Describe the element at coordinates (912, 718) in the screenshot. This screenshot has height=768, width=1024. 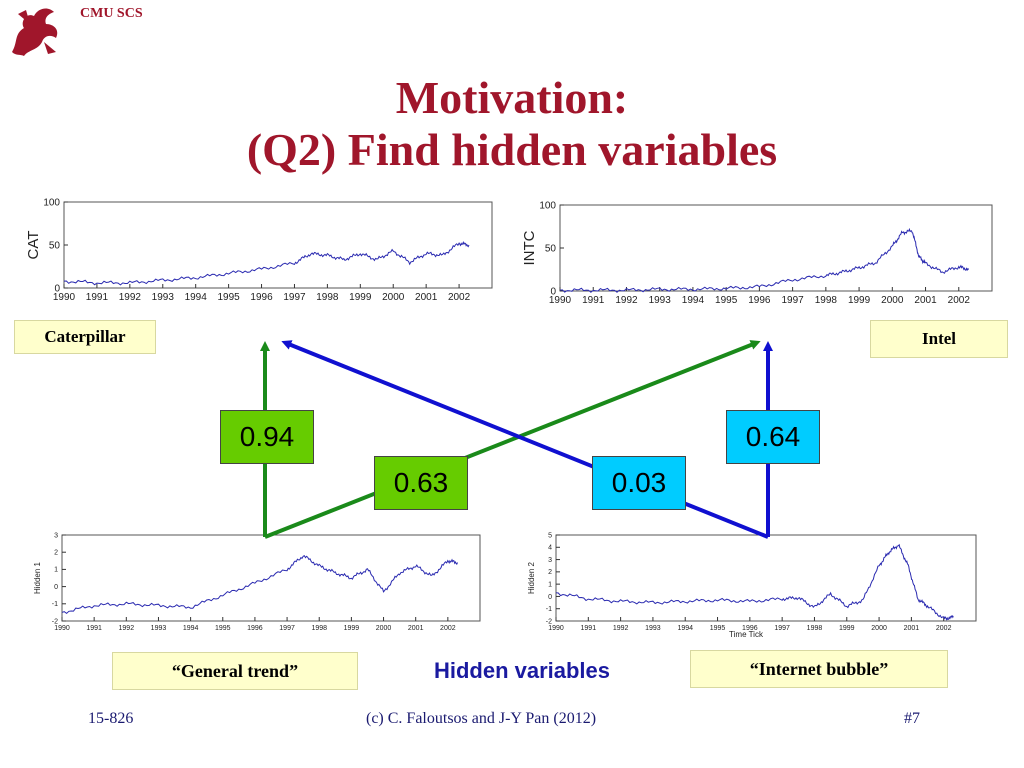
I see `footer-page-number: #7` at that location.